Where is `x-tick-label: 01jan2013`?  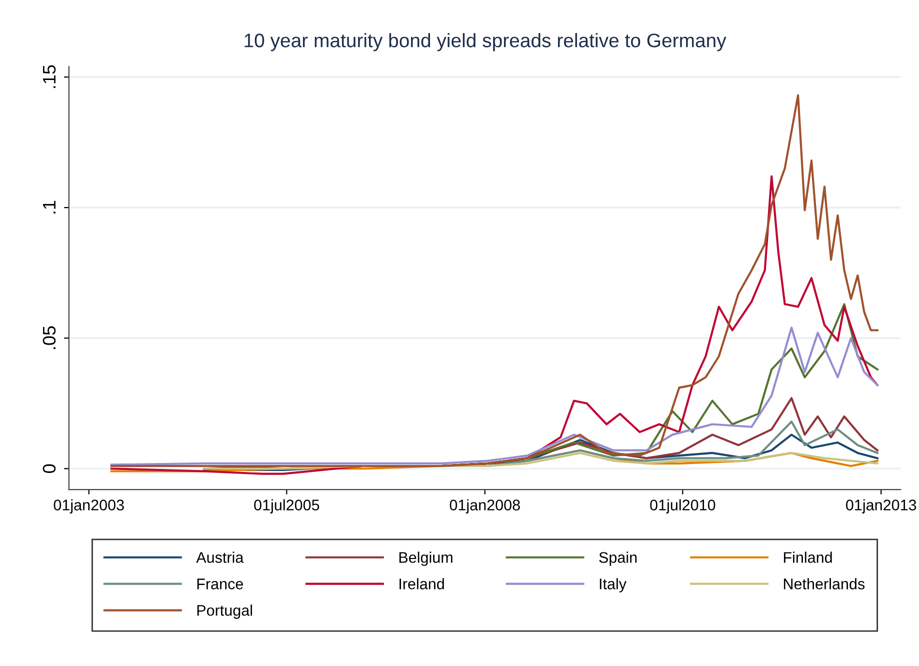 x-tick-label: 01jan2013 is located at coordinates (881, 506).